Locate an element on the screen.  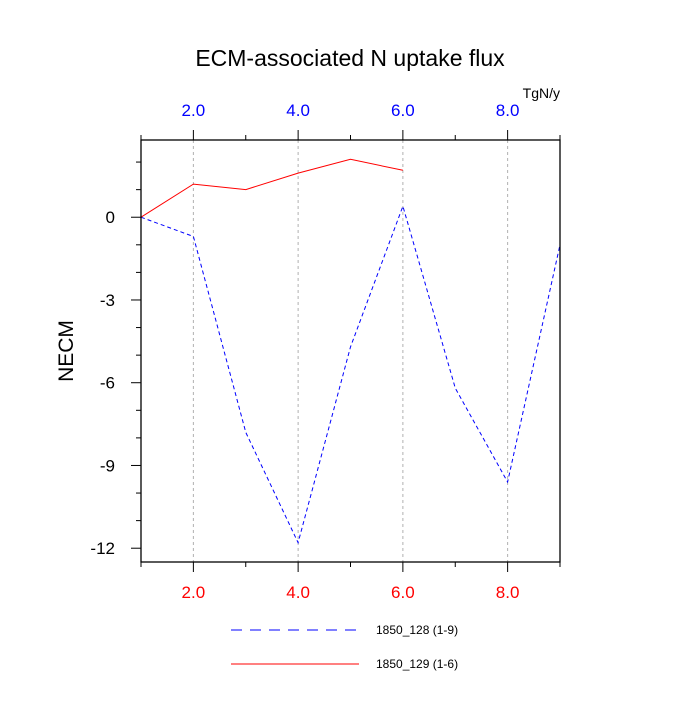
x-tick-label-top: 4.0 is located at coordinates (298, 110).